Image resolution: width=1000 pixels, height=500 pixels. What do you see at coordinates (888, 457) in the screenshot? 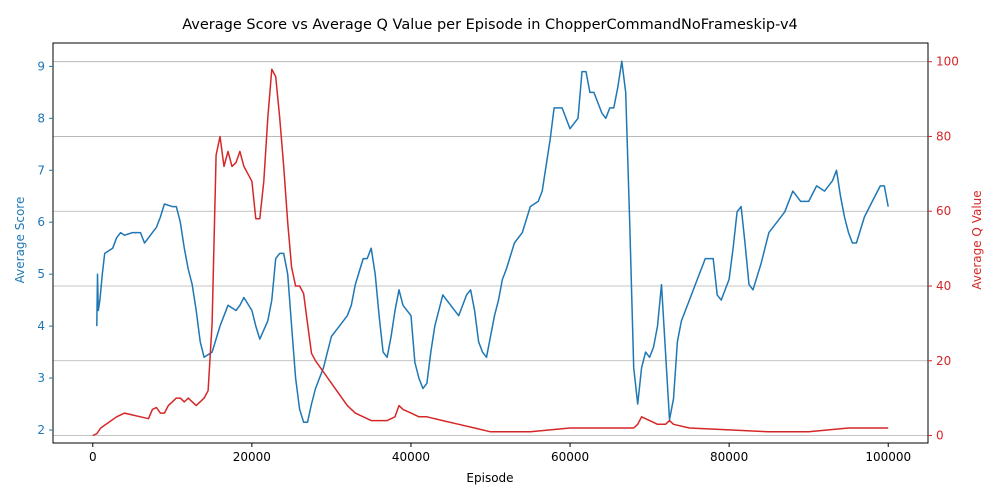
I see `x-tick-label: 100000` at bounding box center [888, 457].